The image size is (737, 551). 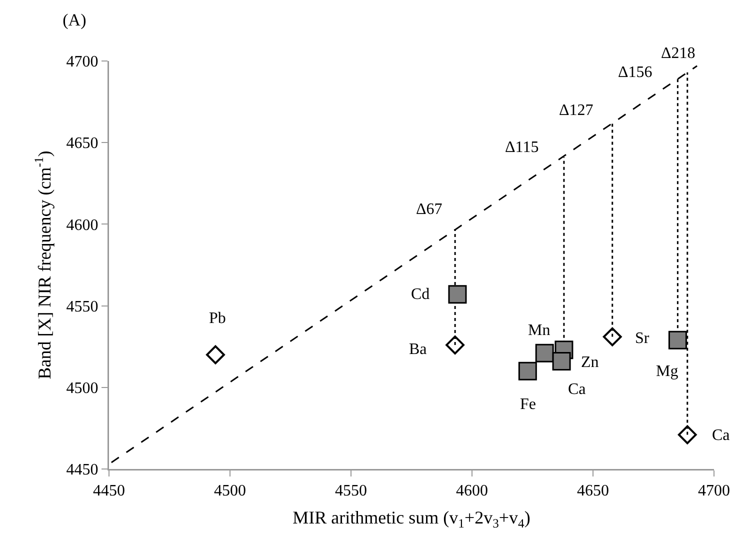 What do you see at coordinates (420, 294) in the screenshot?
I see `annotation: Cd` at bounding box center [420, 294].